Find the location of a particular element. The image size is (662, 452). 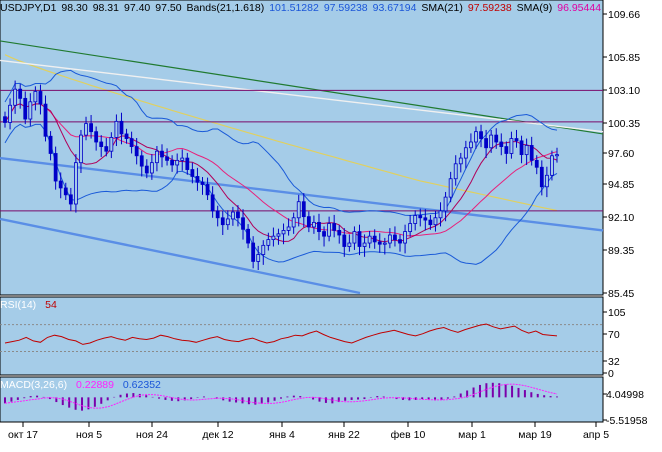

macd-header: MACD(3,26,6) 0.22889 0.62352 is located at coordinates (80, 385).